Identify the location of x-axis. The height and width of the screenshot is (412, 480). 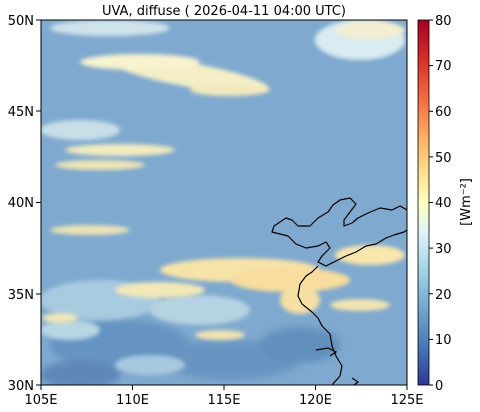
(224, 387).